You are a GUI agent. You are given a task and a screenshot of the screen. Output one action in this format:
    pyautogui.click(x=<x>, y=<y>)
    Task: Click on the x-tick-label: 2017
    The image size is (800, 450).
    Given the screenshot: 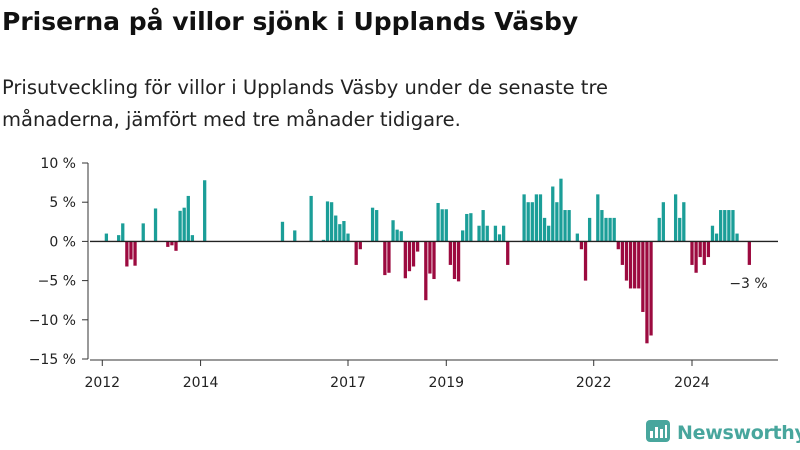 What is the action you would take?
    pyautogui.click(x=348, y=383)
    